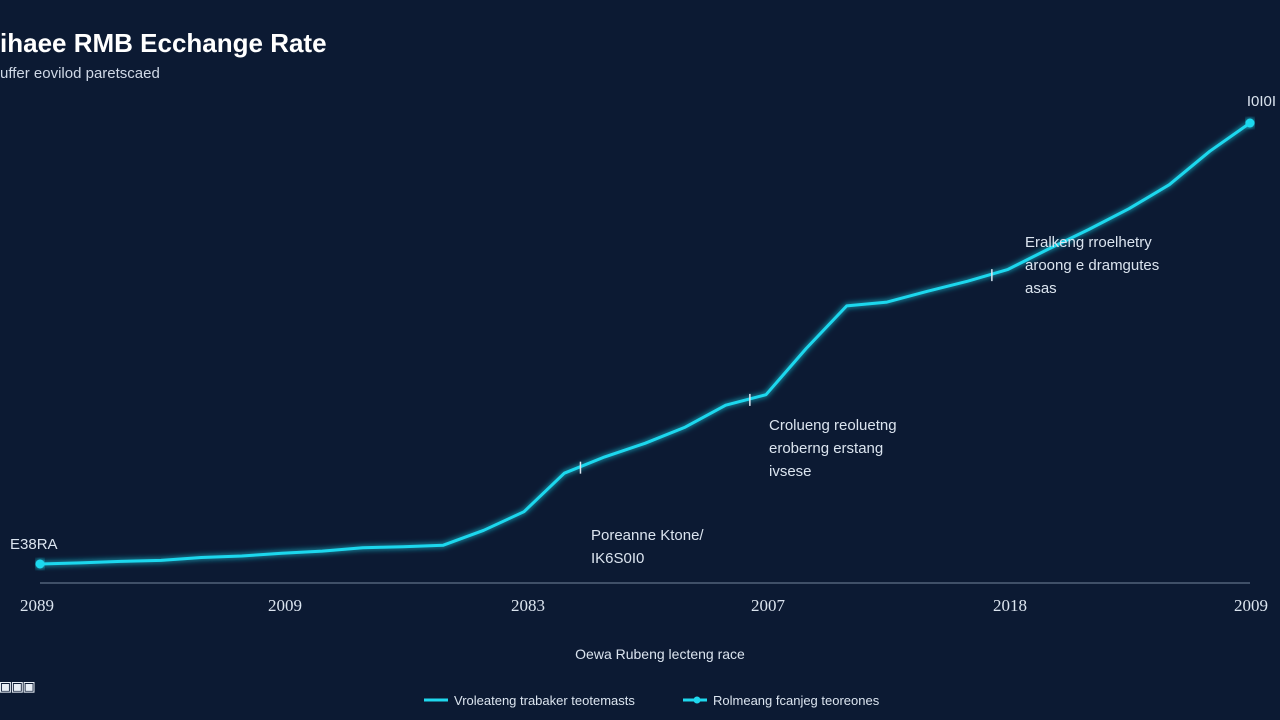  Describe the element at coordinates (1010, 605) in the screenshot. I see `x-tick-label: 2018` at that location.